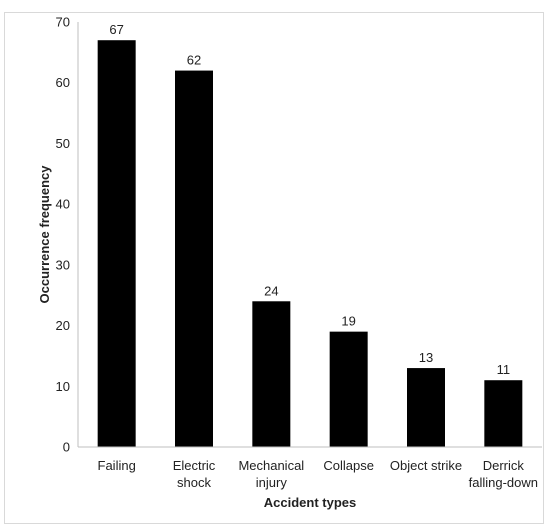  Describe the element at coordinates (63, 22) in the screenshot. I see `y-tick-label: 70` at that location.